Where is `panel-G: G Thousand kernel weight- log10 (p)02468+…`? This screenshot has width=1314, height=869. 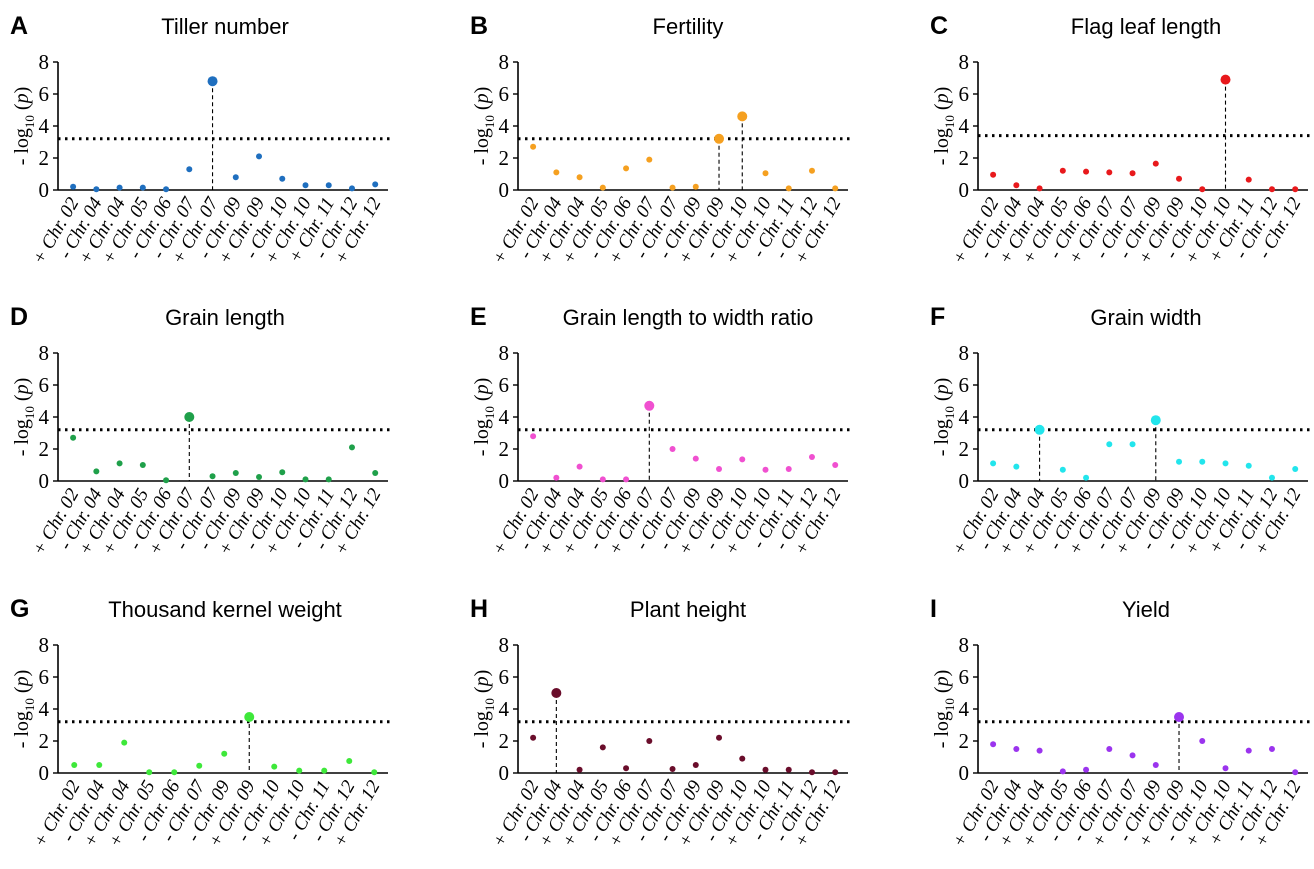 panel-G: G Thousand kernel weight- log10 (p)02468+… is located at coordinates (202, 723).